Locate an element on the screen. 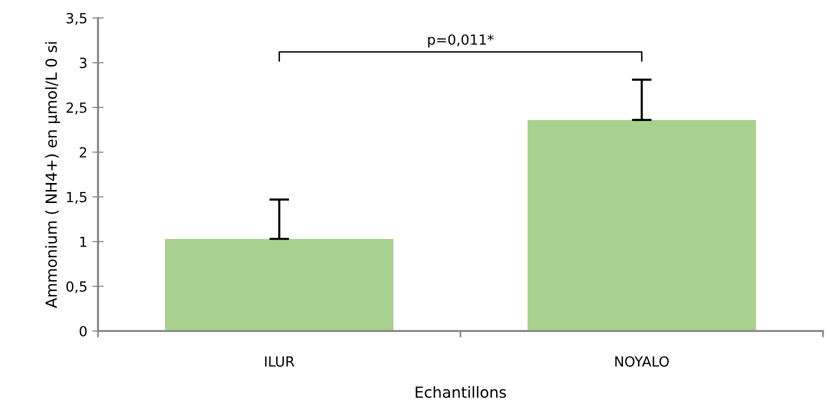 This screenshot has height=407, width=829. y-axis-title: Ammonium ( NH4+) en µmol/L 0 si is located at coordinates (52, 175).